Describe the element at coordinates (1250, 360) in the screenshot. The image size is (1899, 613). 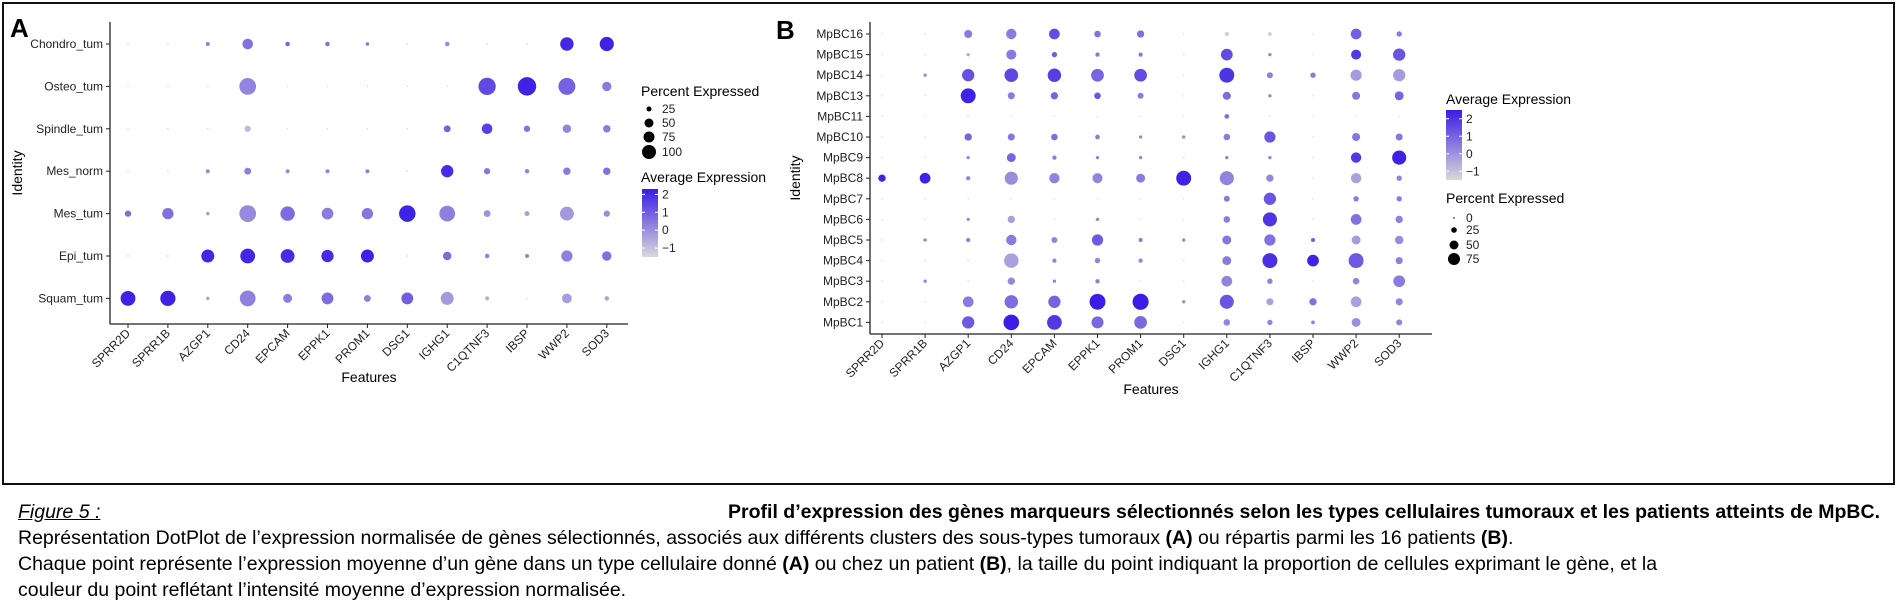
I see `x-tick-label: C1QTNF3` at that location.